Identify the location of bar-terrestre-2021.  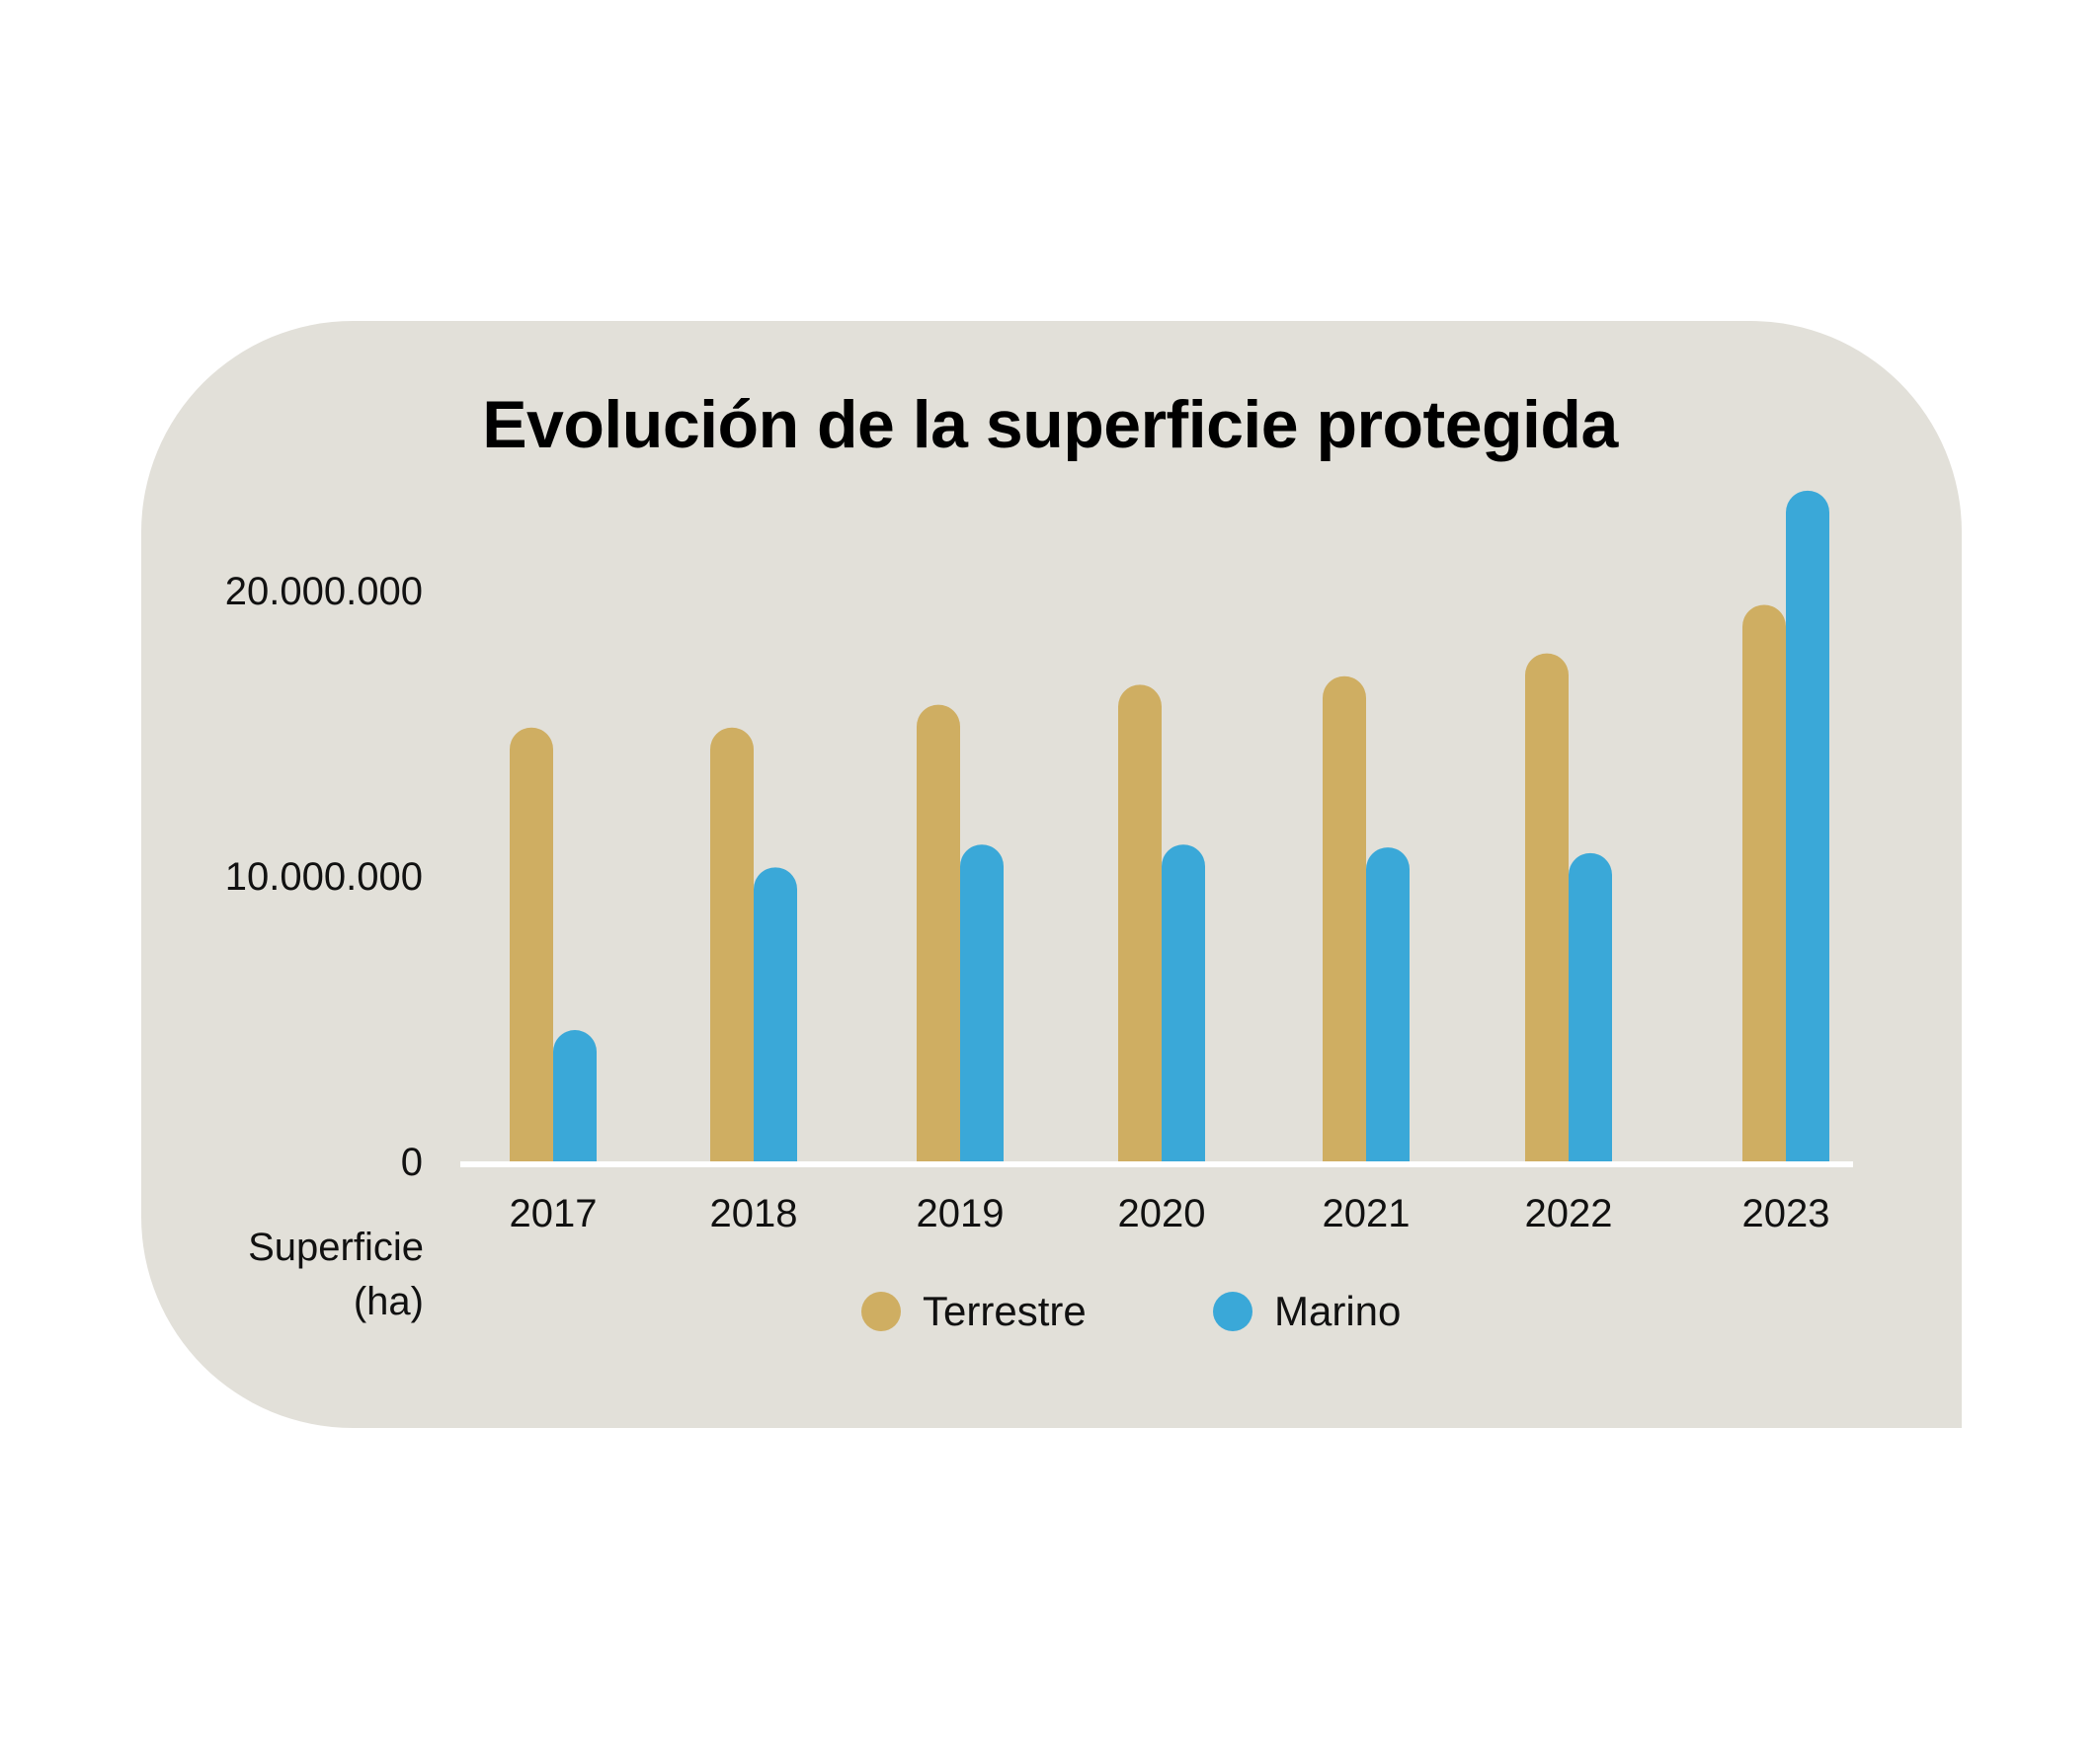
(1344, 918).